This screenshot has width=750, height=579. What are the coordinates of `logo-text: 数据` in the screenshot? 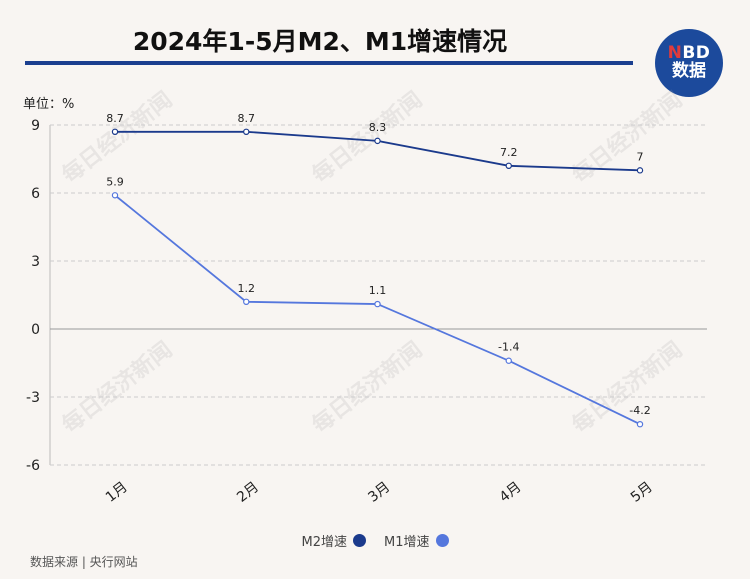 It's located at (689, 71).